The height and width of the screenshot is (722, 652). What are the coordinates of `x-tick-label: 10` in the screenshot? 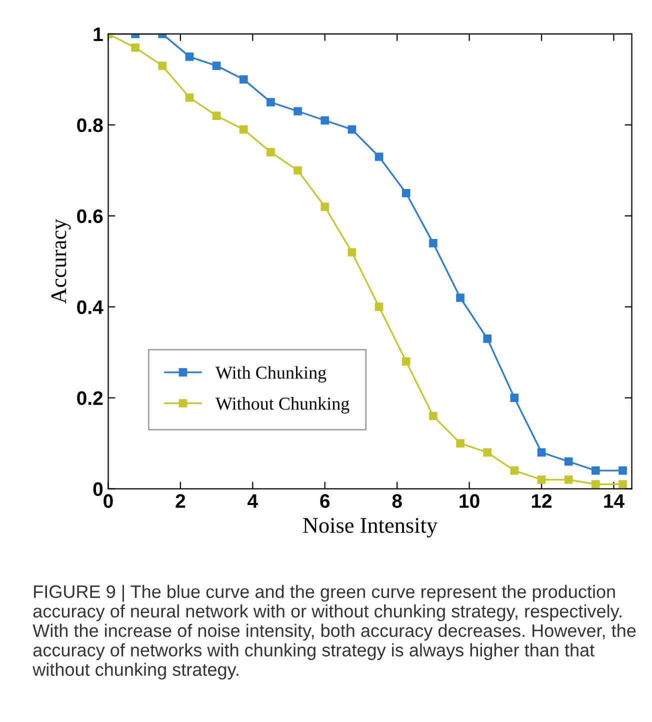 It's located at (470, 501).